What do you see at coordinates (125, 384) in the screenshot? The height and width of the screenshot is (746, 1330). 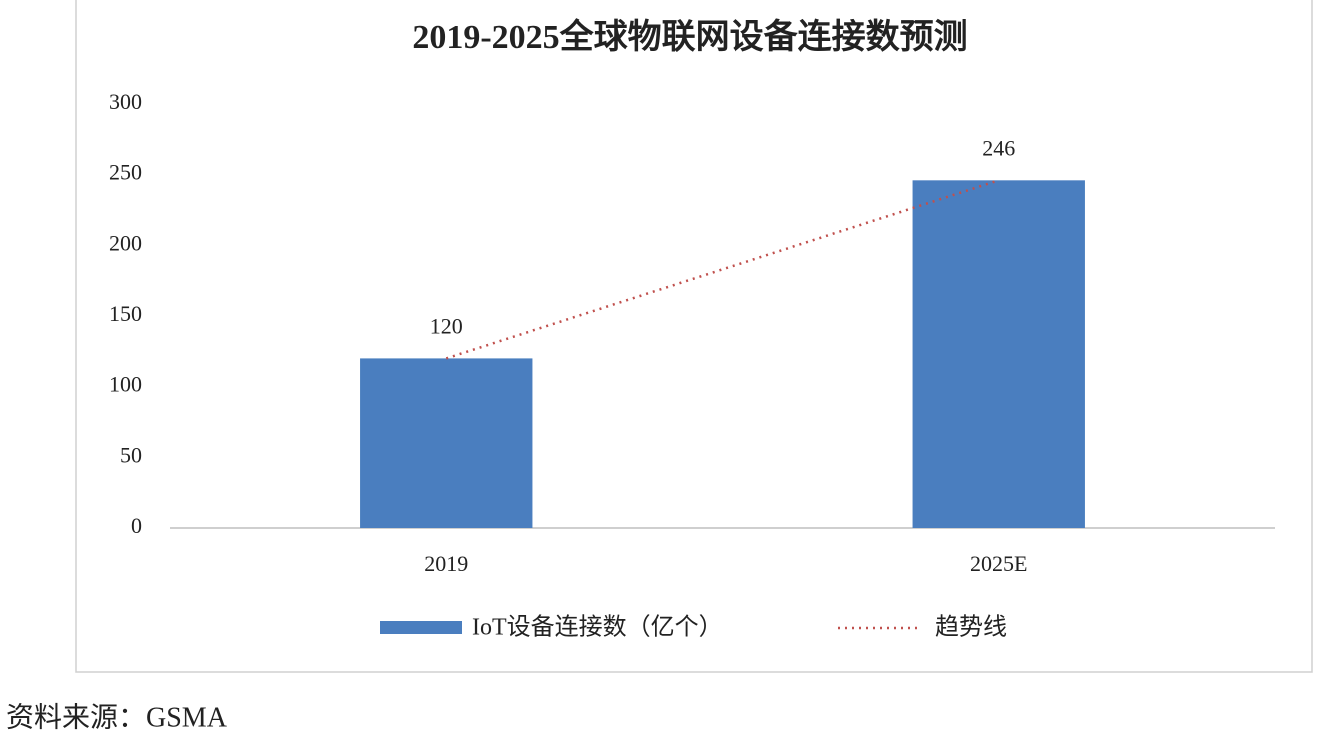 I see `y-tick-label: 100` at bounding box center [125, 384].